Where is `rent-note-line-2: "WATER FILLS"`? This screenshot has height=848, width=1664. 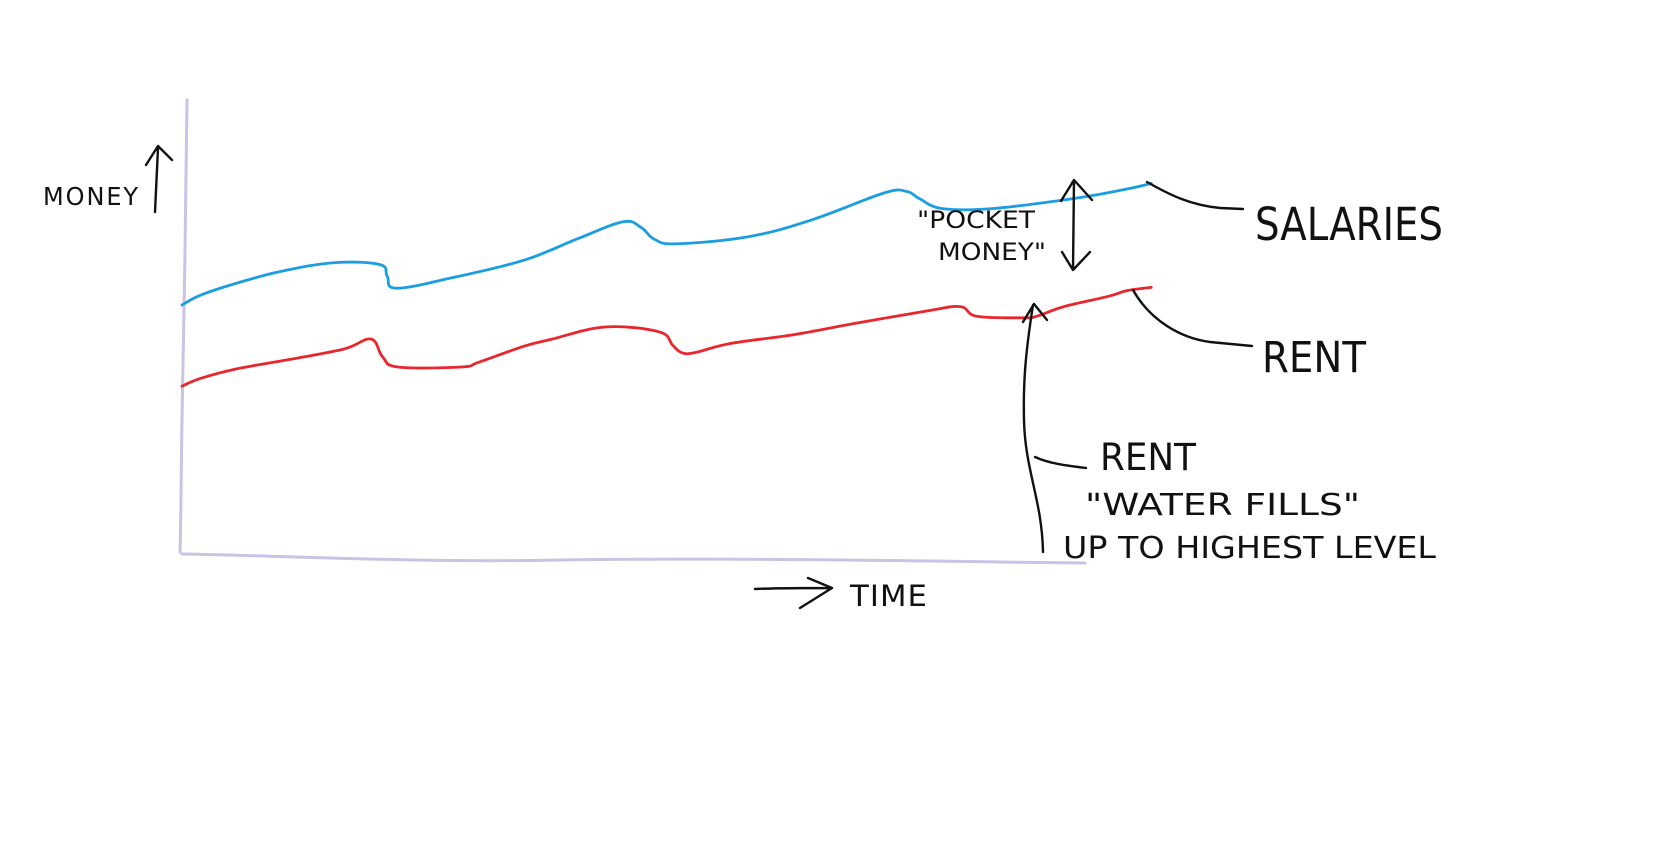 rent-note-line-2: "WATER FILLS" is located at coordinates (1222, 505).